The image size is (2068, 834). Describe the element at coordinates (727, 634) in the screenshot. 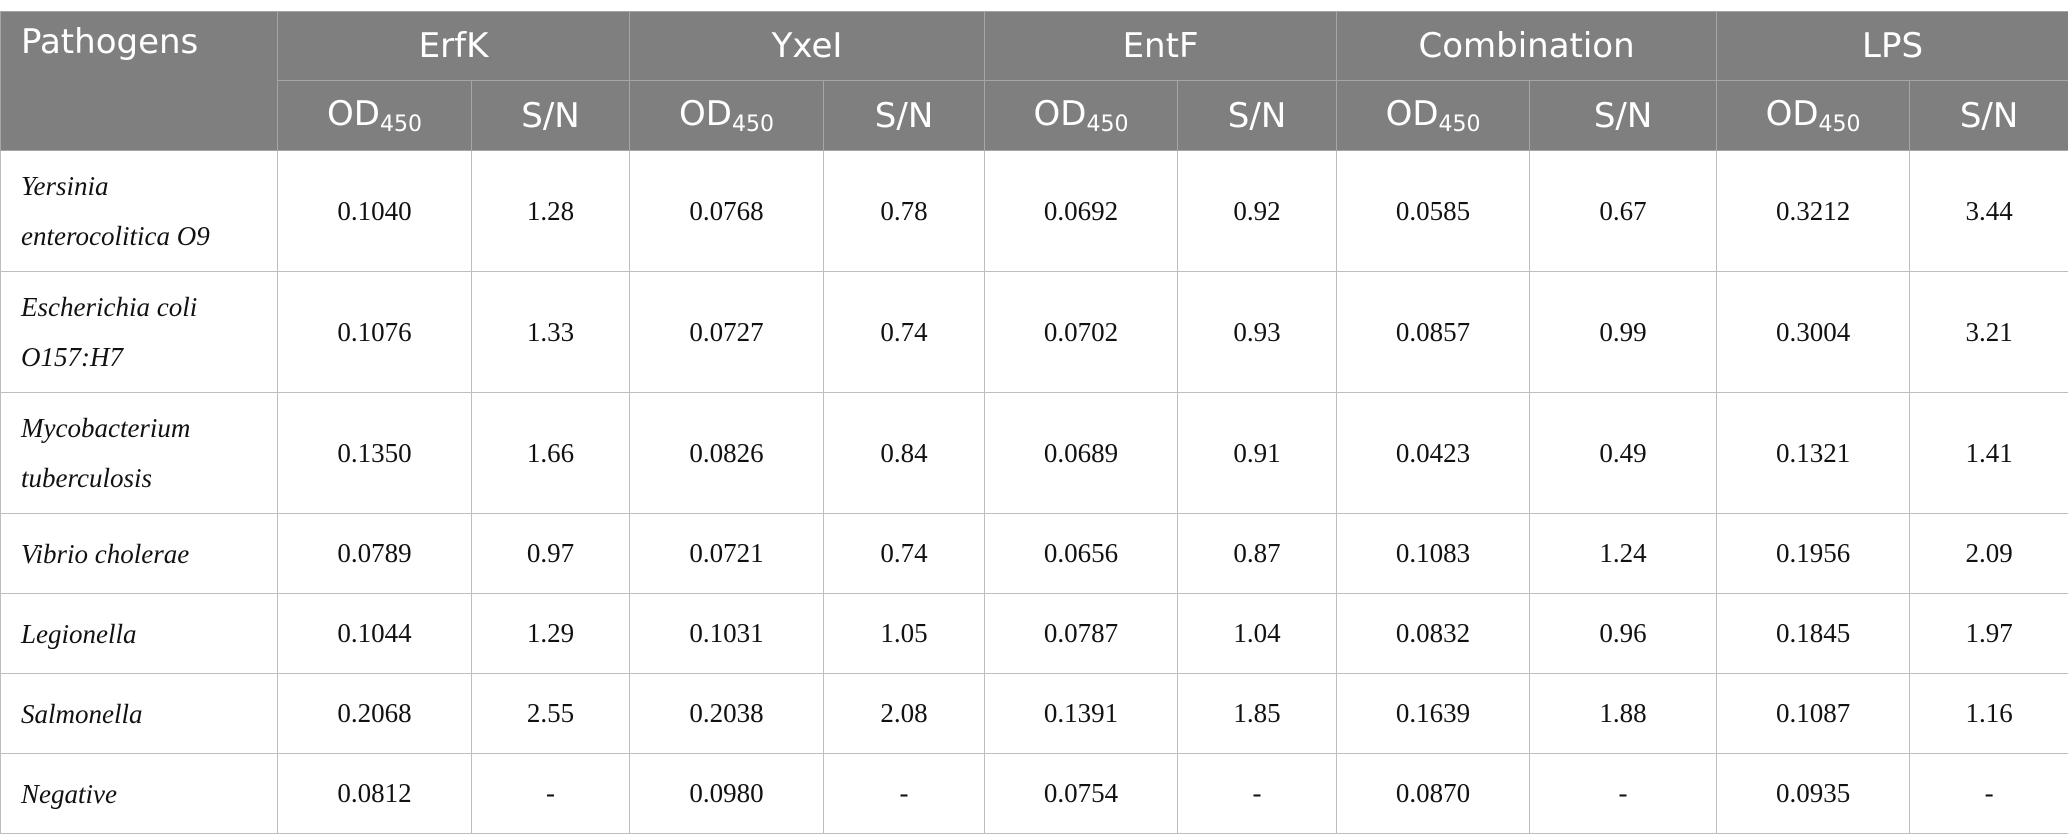

I see `value-cell: 0.1031` at that location.